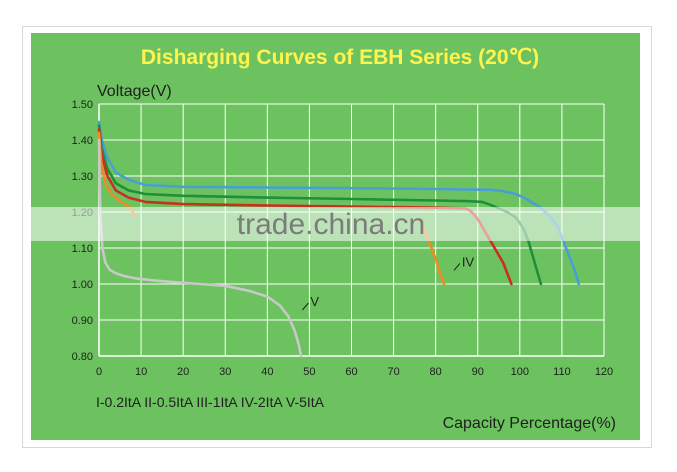  Describe the element at coordinates (82, 105) in the screenshot. I see `y-tick-label: 1.50` at that location.